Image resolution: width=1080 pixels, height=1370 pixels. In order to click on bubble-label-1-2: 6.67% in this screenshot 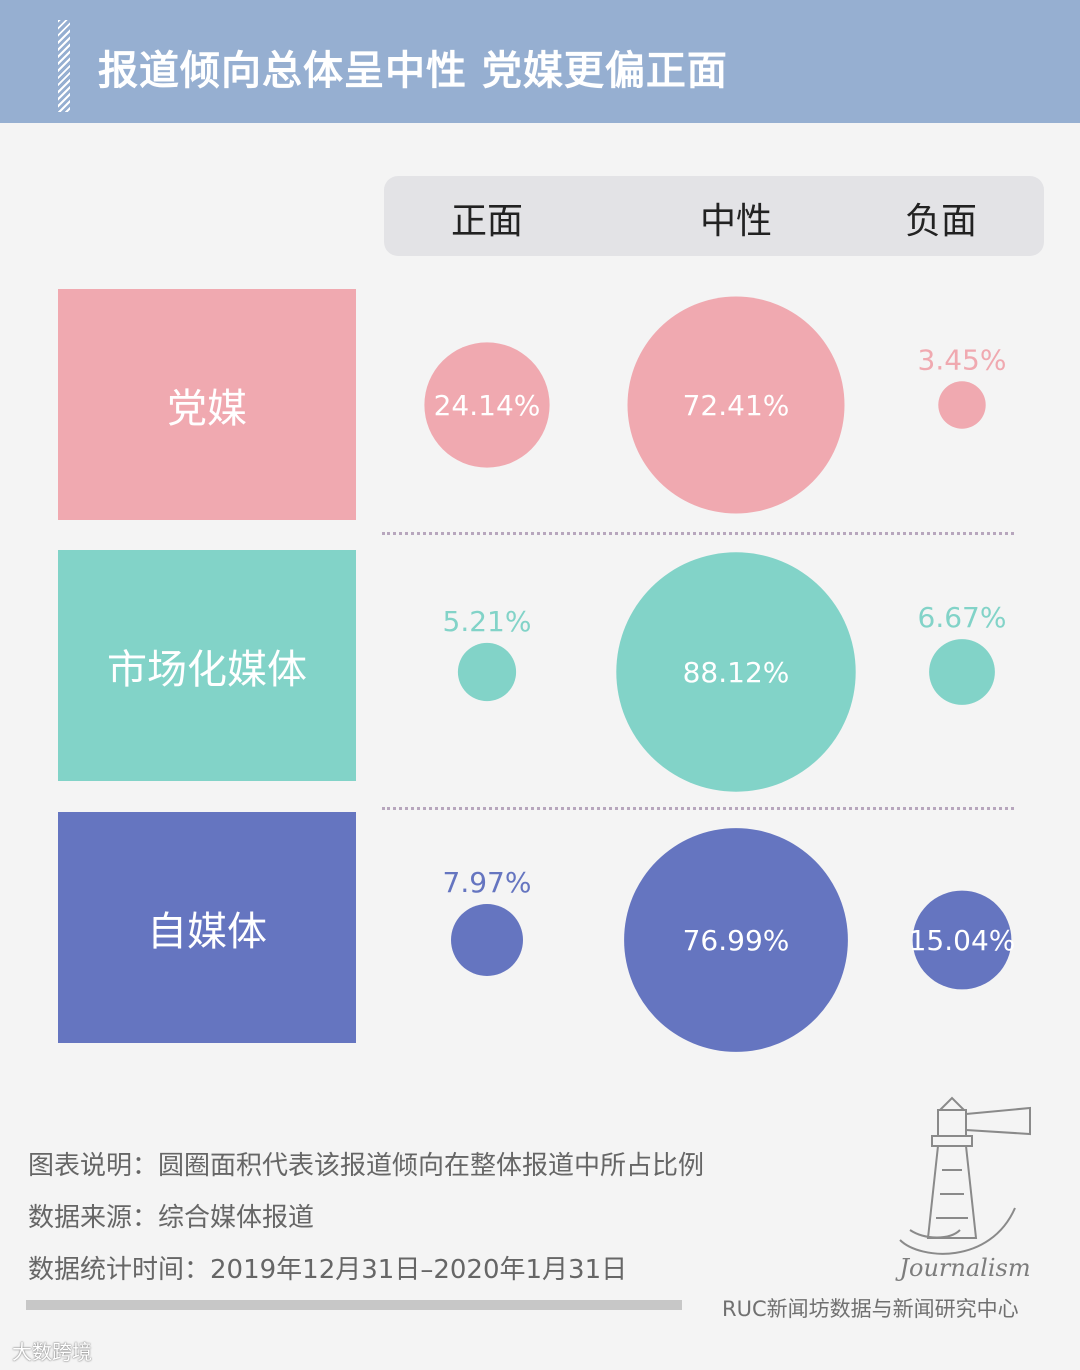, I will do `click(962, 617)`.